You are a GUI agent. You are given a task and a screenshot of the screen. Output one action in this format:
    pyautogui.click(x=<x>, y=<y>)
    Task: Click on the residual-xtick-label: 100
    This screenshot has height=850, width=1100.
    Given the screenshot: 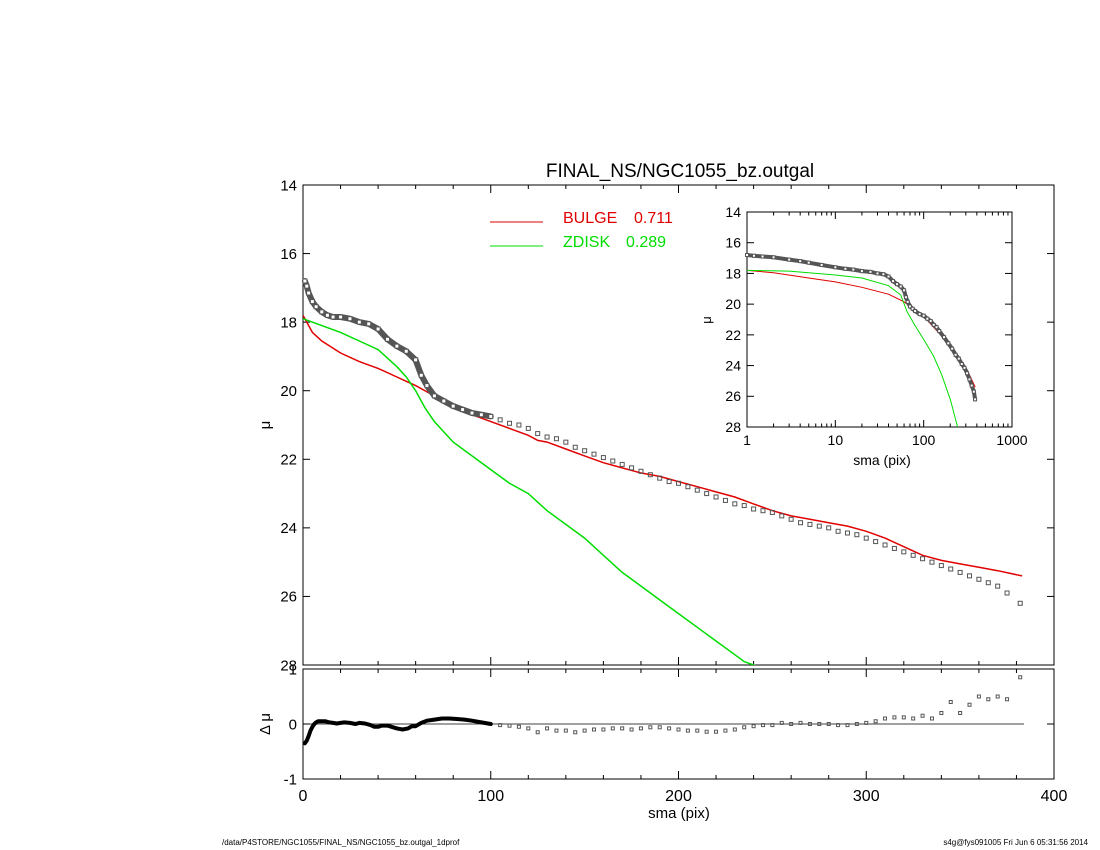 What is the action you would take?
    pyautogui.click(x=490, y=796)
    